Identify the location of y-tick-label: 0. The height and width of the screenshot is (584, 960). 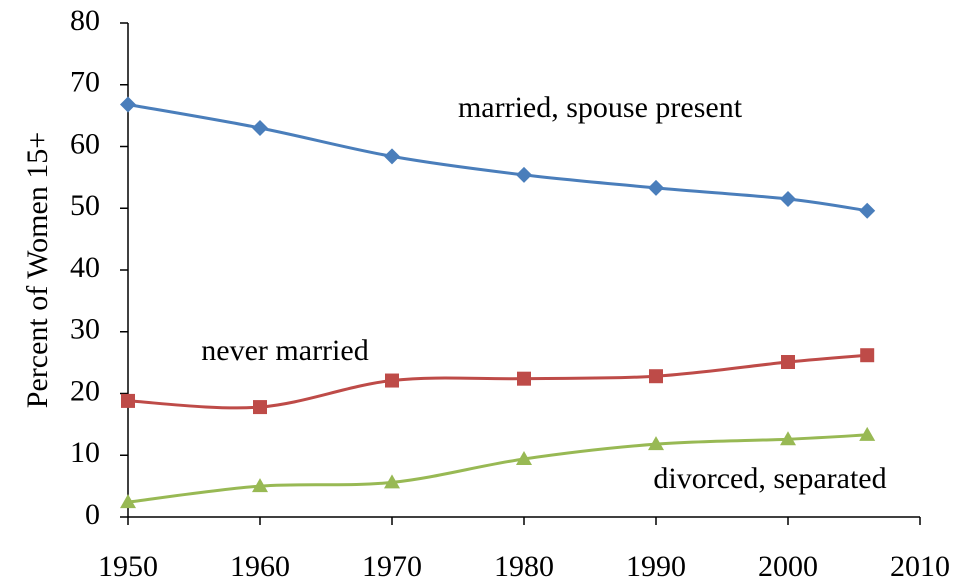
(92, 514).